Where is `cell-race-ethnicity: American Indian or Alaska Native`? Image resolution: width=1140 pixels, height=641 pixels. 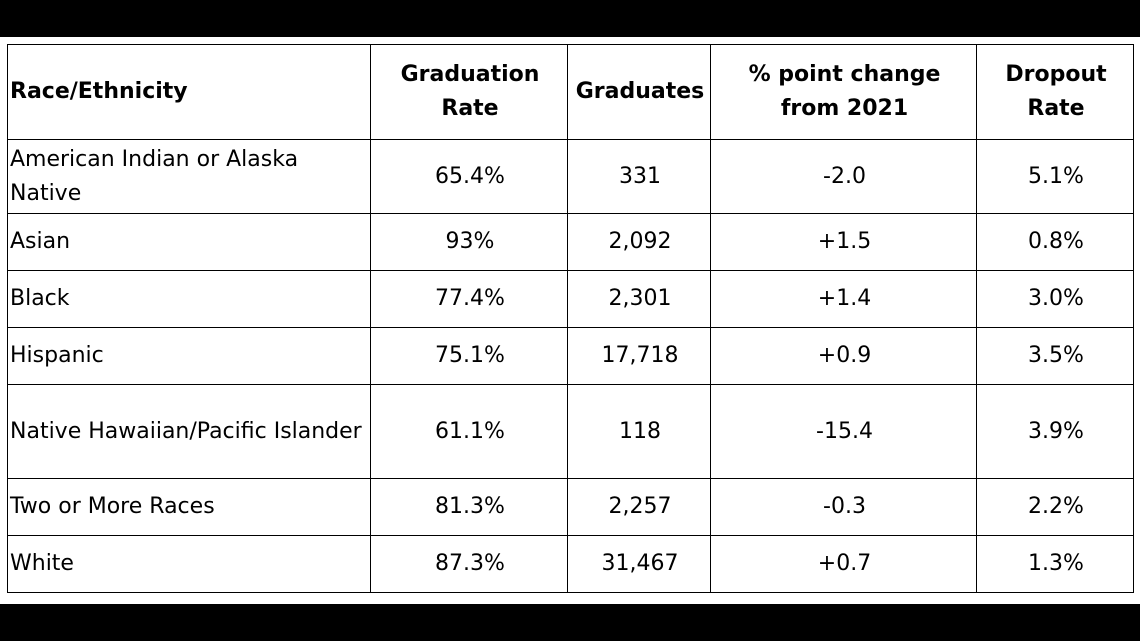
cell-race-ethnicity: American Indian or Alaska Native is located at coordinates (189, 176).